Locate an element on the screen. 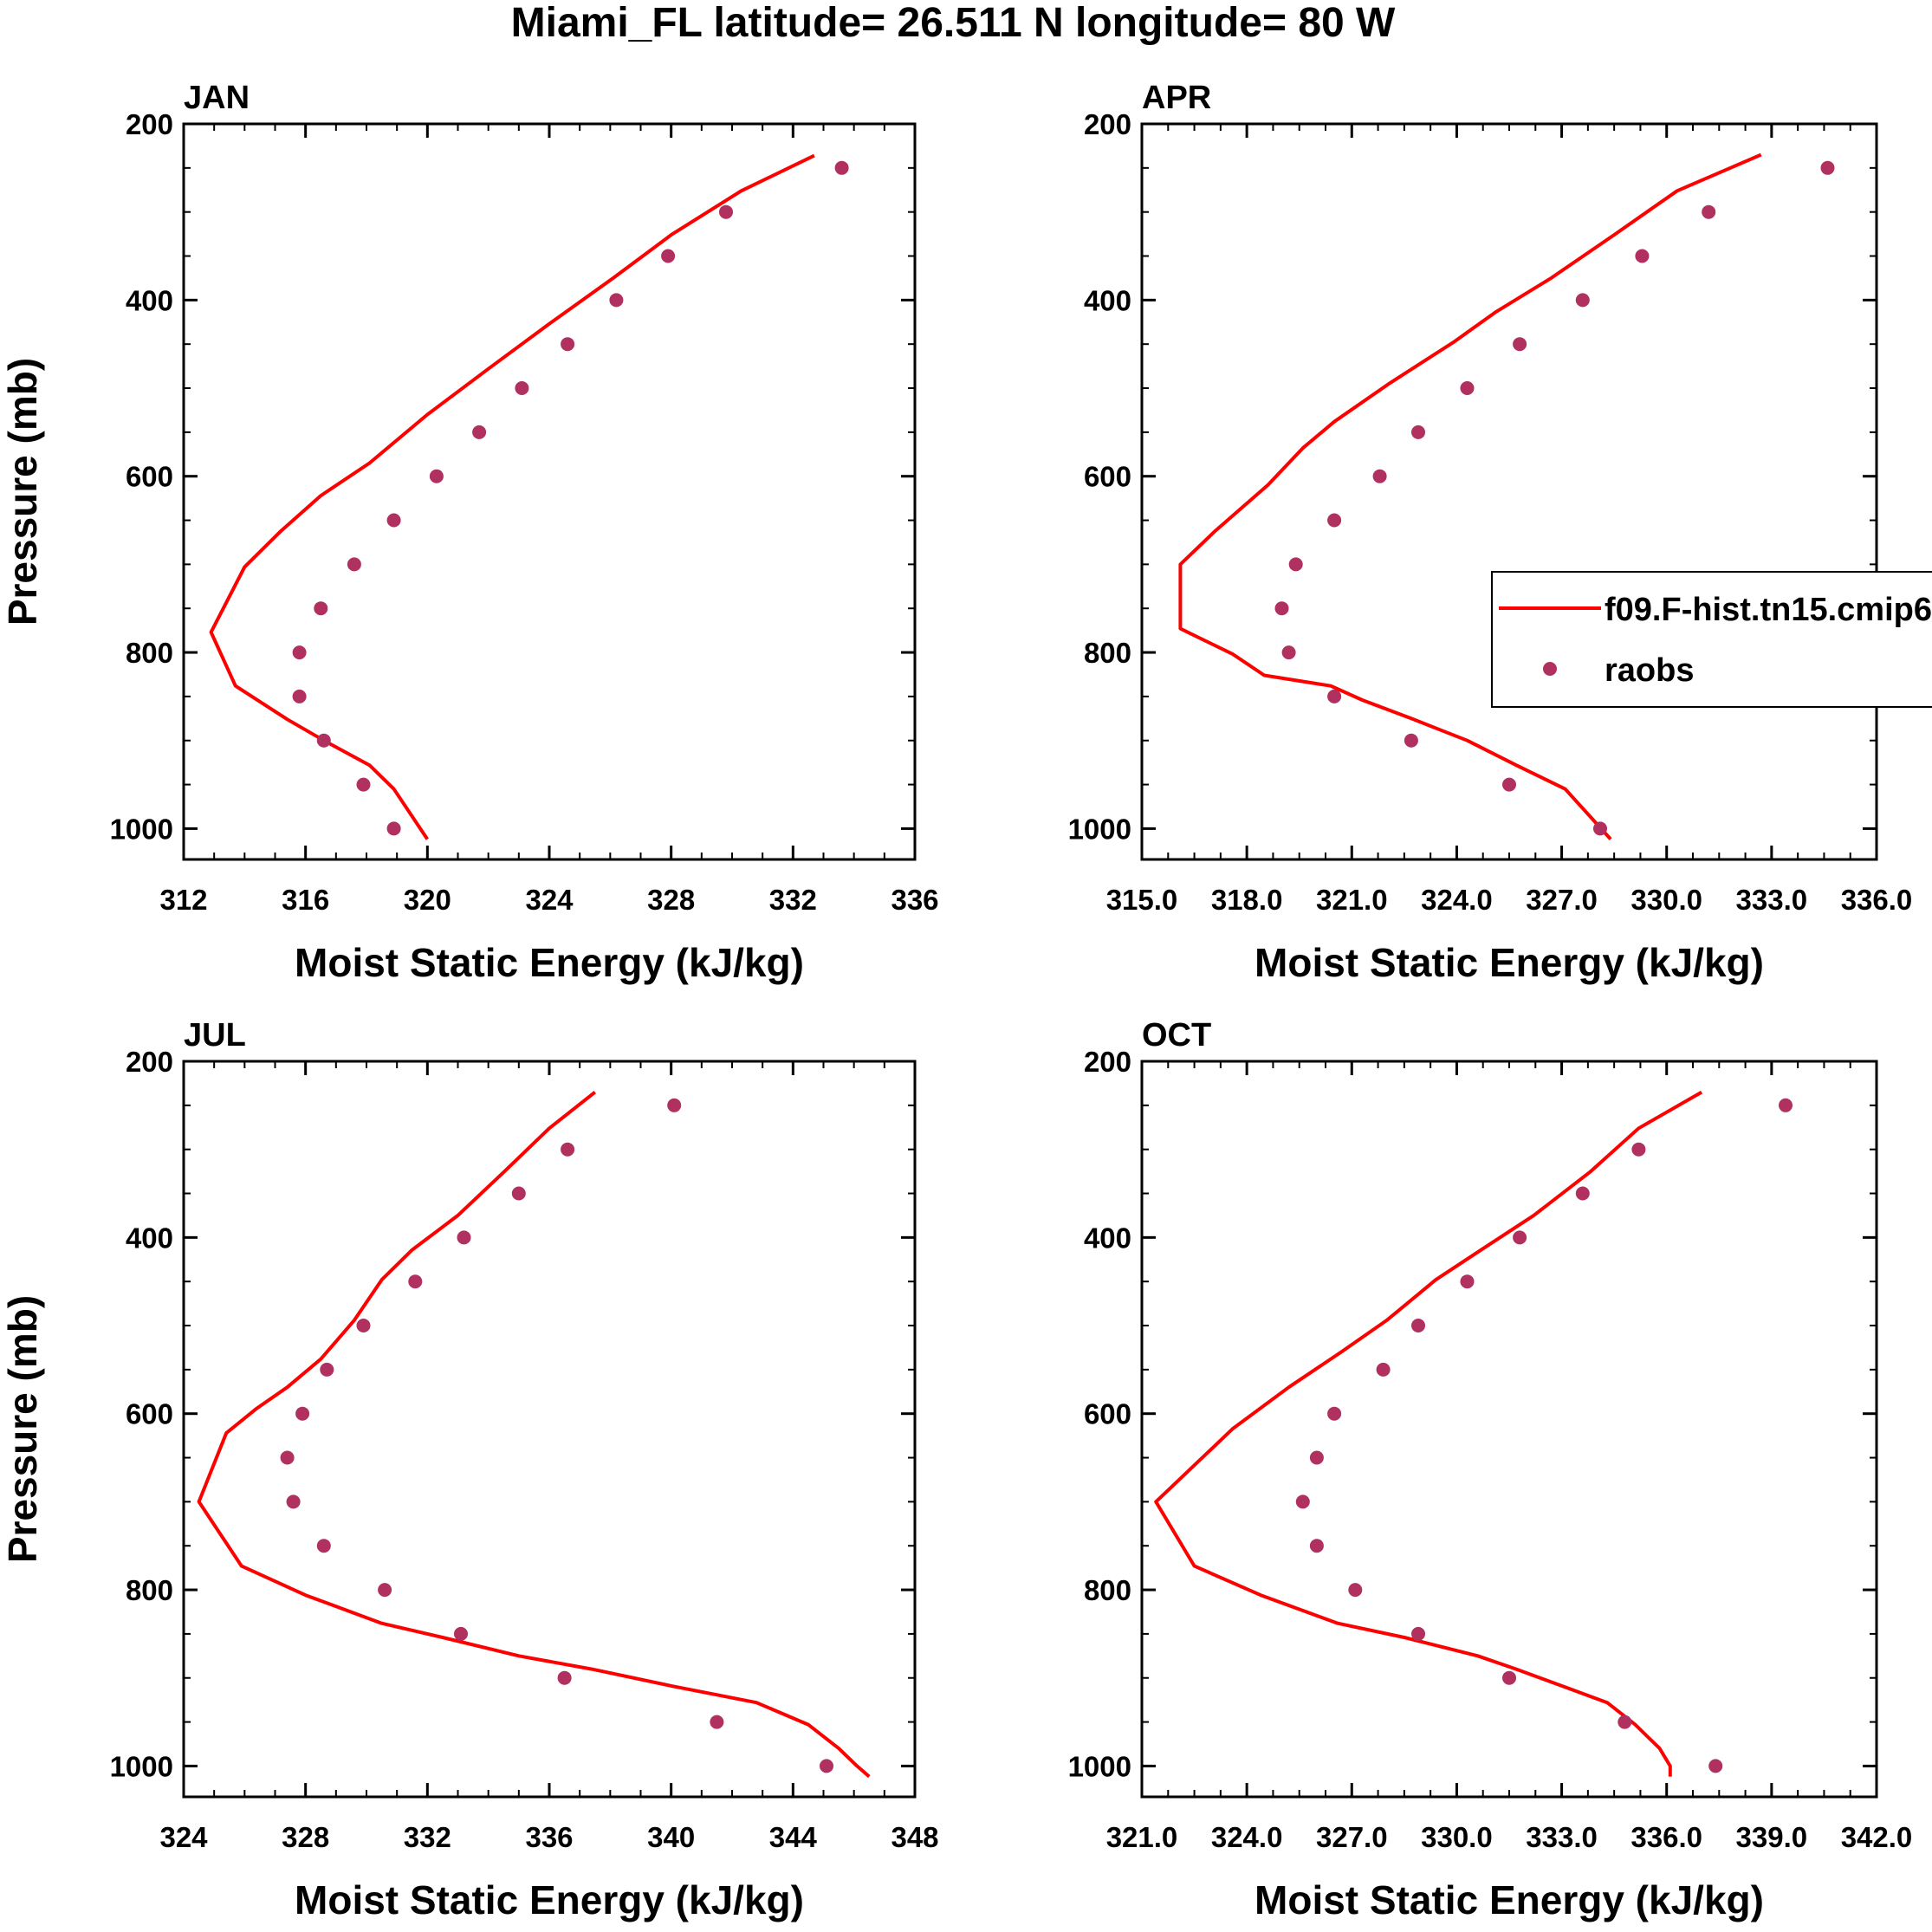 This screenshot has width=1932, height=1932. x-tick-label: 336.0 is located at coordinates (1877, 900).